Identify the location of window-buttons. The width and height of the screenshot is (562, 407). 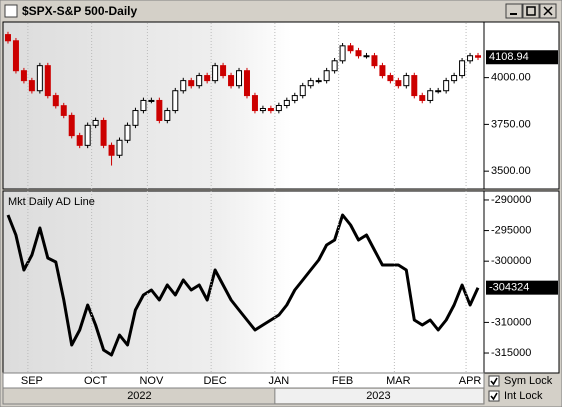
(531, 11).